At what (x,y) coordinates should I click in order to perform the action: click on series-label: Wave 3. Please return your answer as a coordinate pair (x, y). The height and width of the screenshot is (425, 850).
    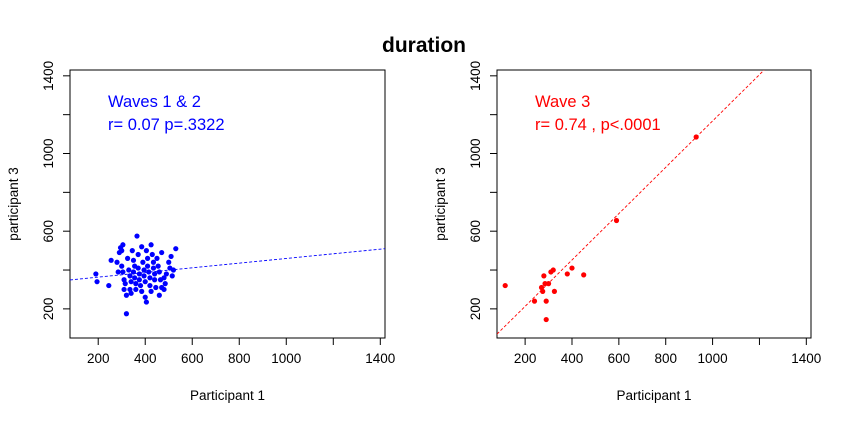
    Looking at the image, I should click on (562, 102).